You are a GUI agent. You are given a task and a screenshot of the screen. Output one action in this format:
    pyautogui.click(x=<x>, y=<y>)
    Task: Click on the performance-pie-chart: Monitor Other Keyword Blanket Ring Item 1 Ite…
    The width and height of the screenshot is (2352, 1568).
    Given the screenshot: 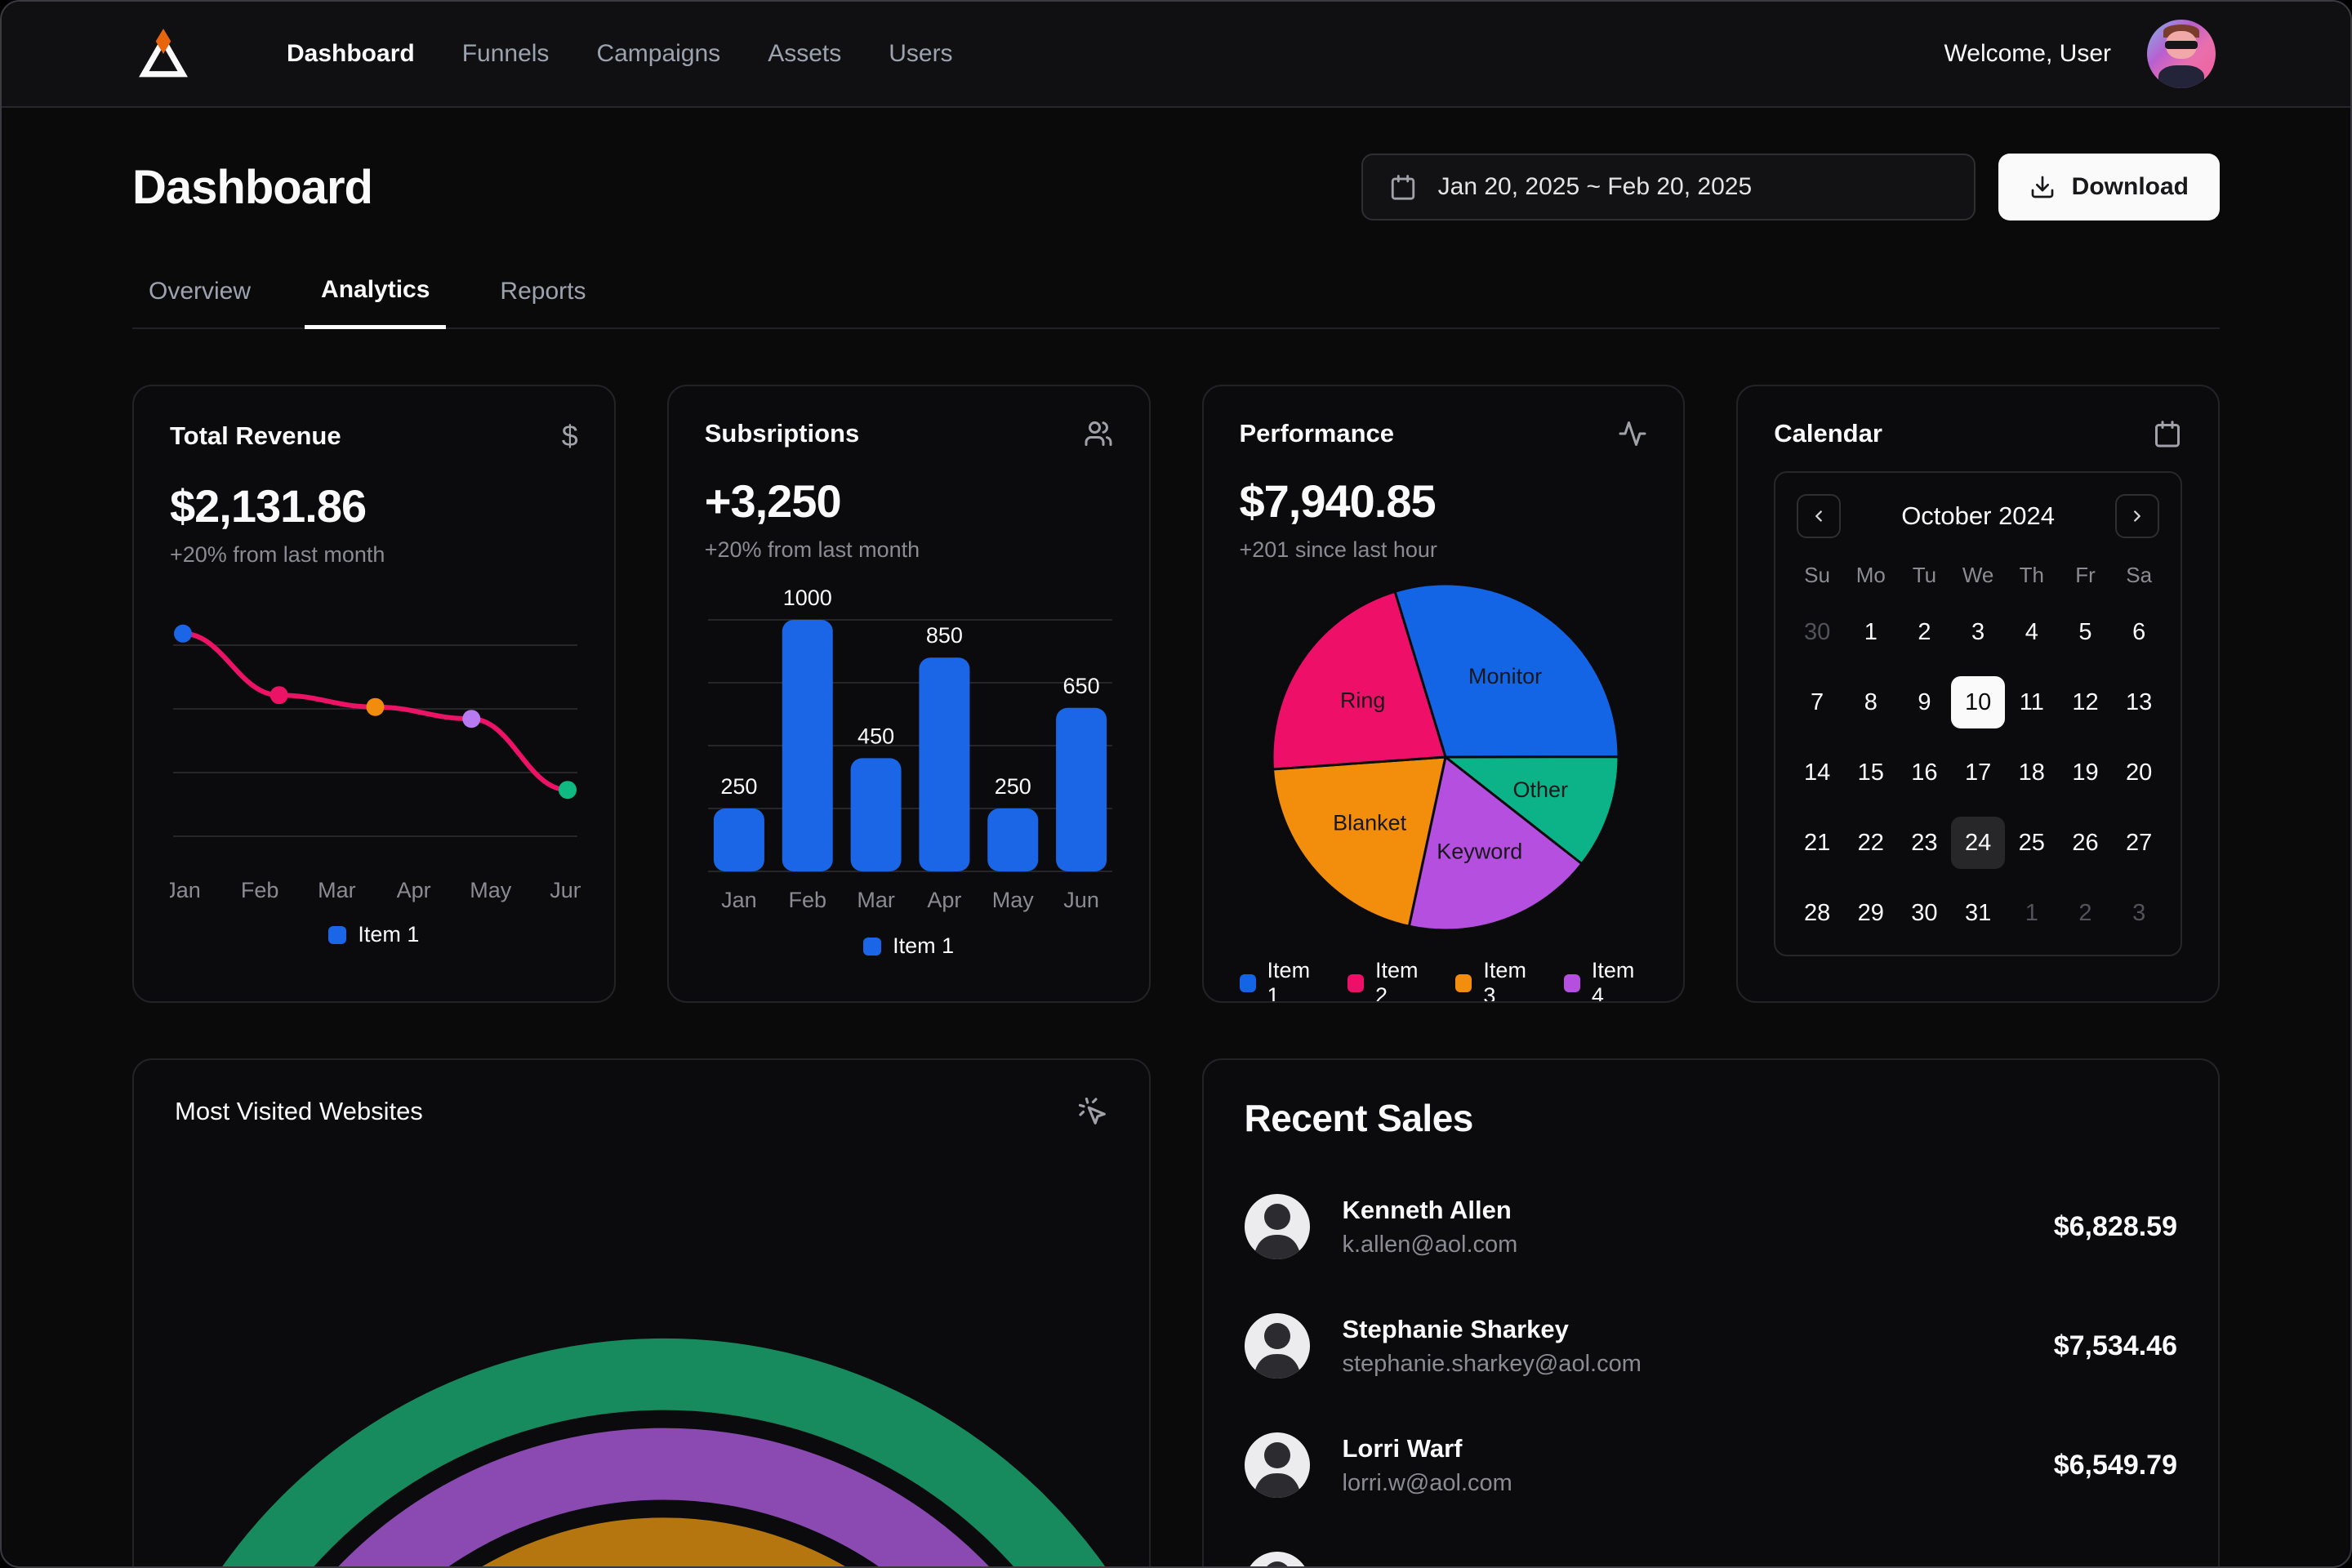 What is the action you would take?
    pyautogui.click(x=1443, y=786)
    